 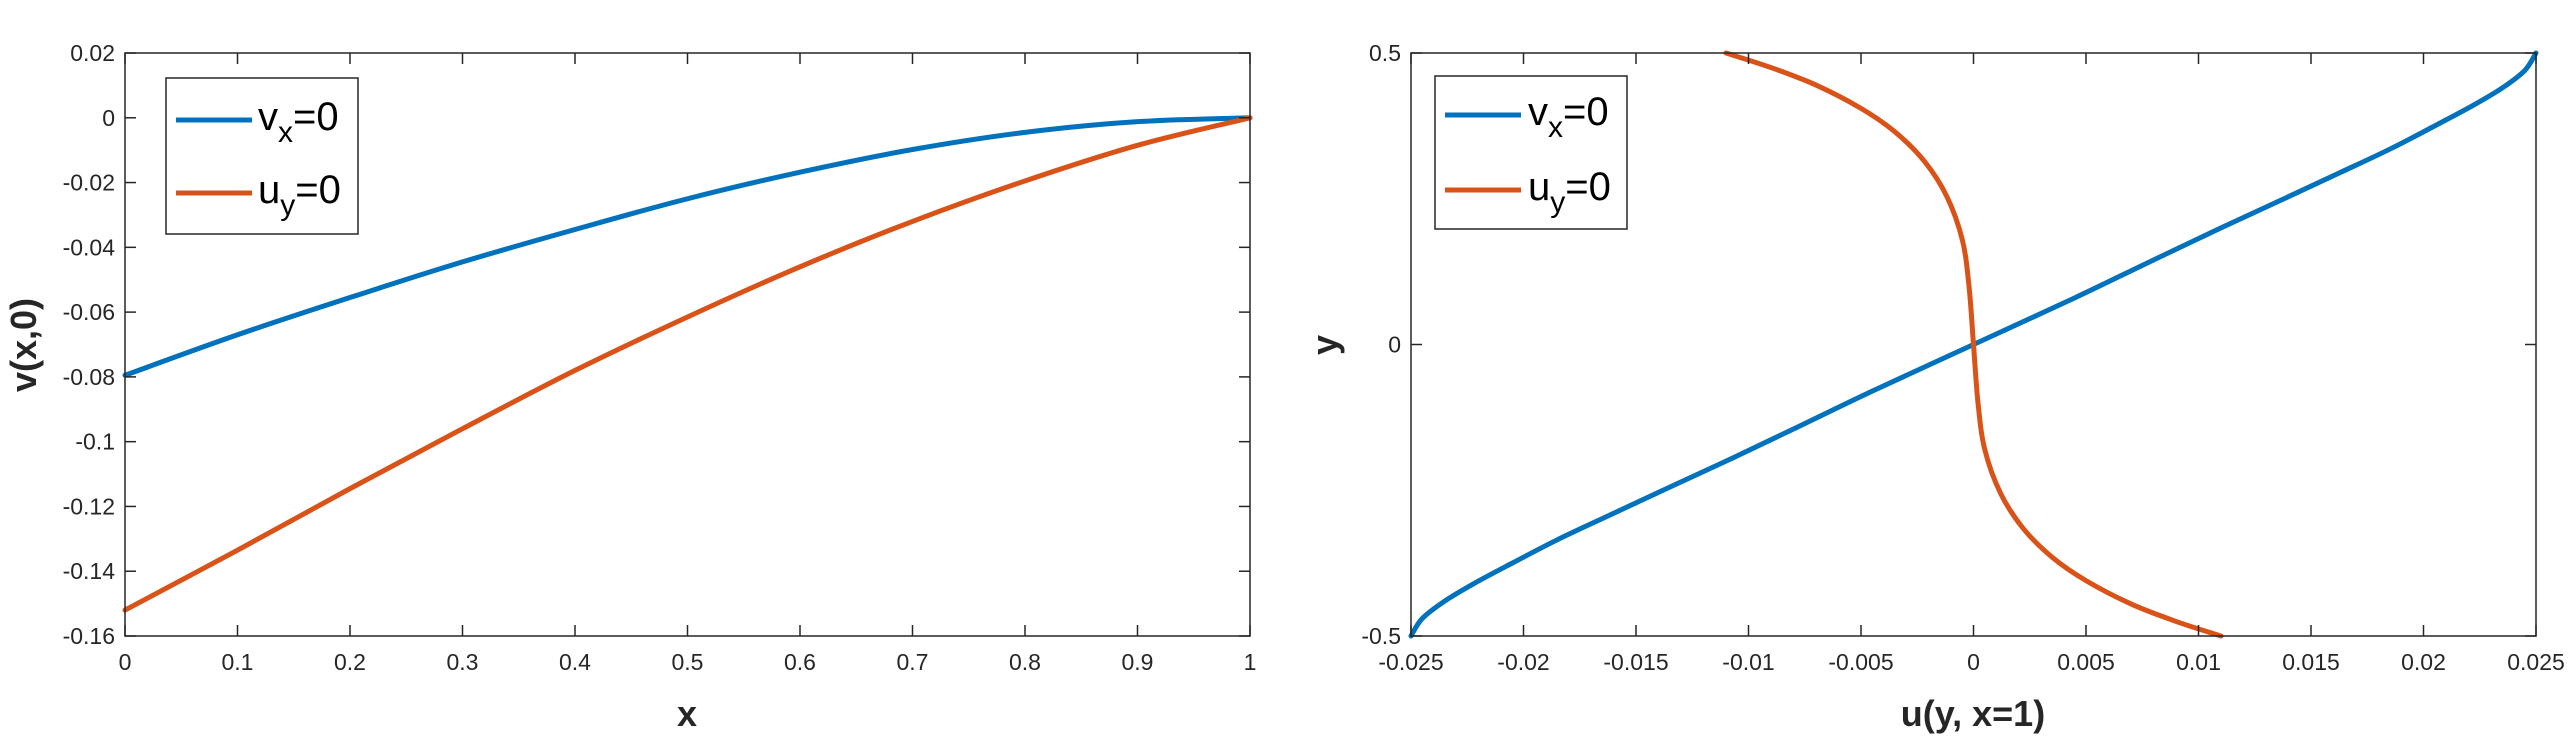 I want to click on right-chart-x-tick-label: -0.02, so click(x=1523, y=662).